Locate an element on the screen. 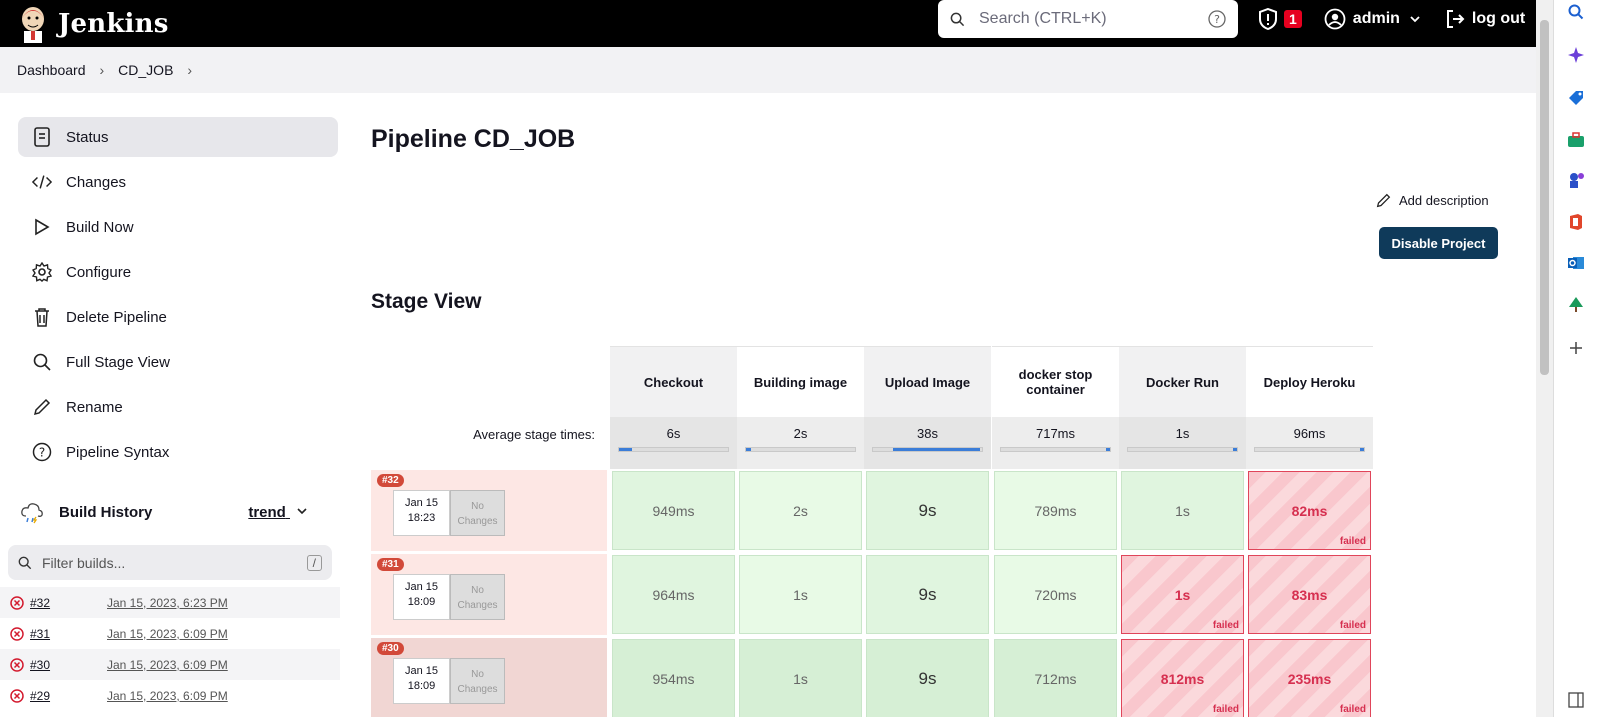 This screenshot has width=1598, height=717. user-icon is located at coordinates (1335, 19).